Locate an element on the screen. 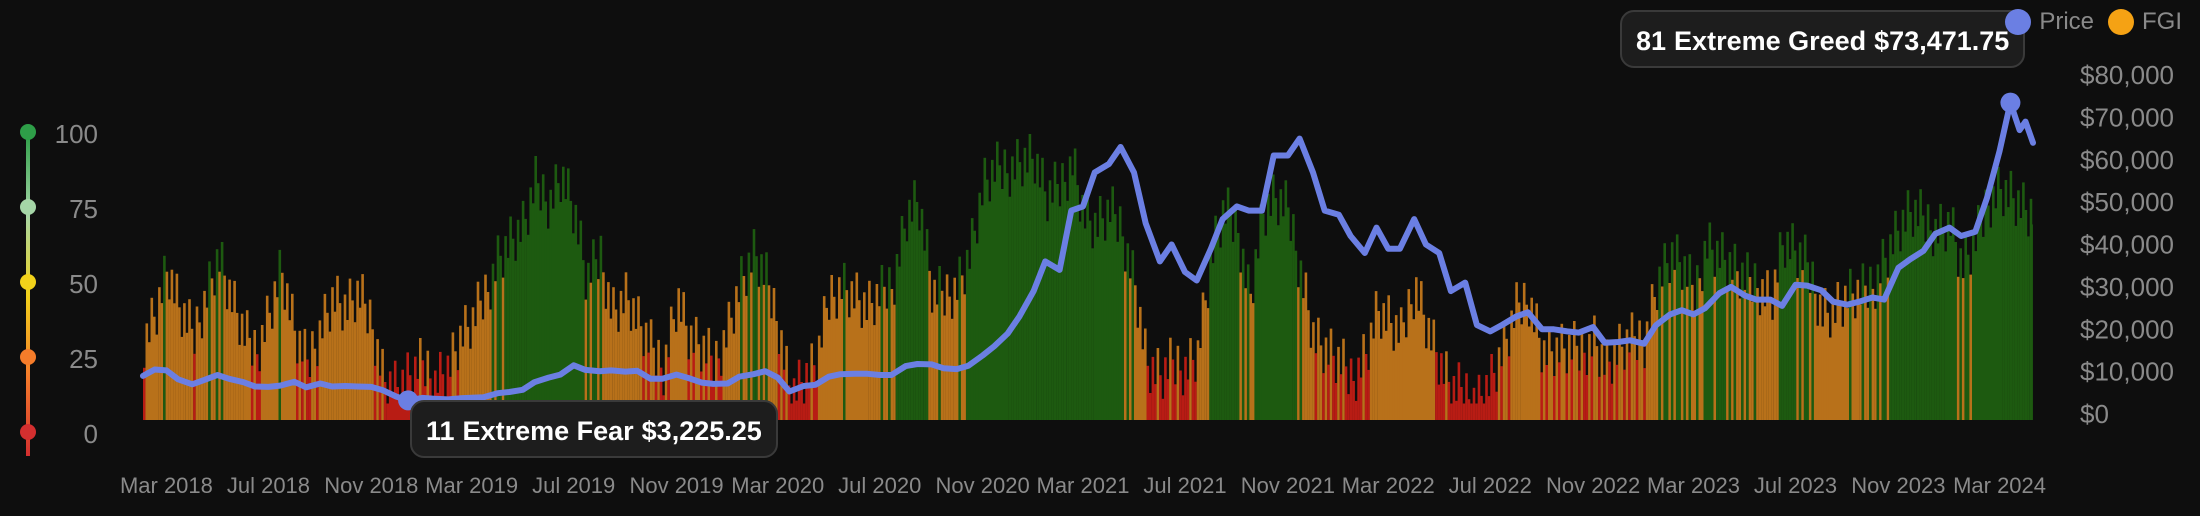 Image resolution: width=2200 pixels, height=516 pixels. price-legend-label: Price is located at coordinates (2066, 21).